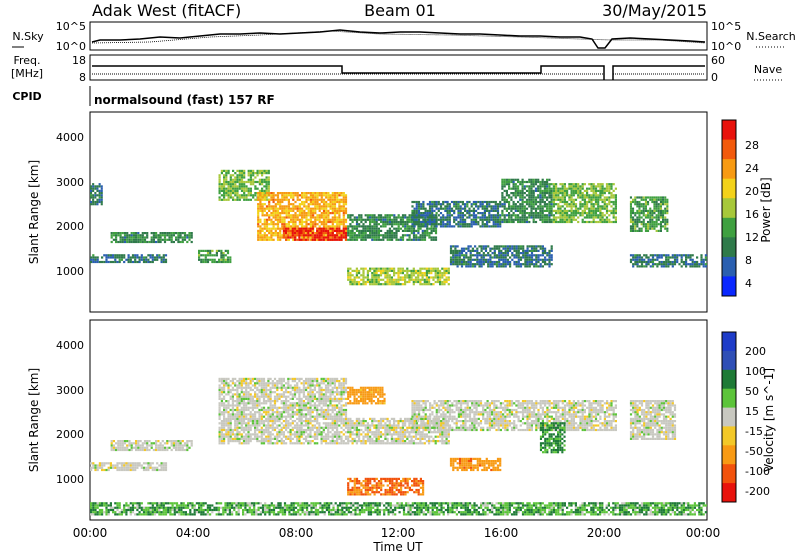 The image size is (800, 554). What do you see at coordinates (71, 46) in the screenshot?
I see `nsky-tick-bottom: 10^0` at bounding box center [71, 46].